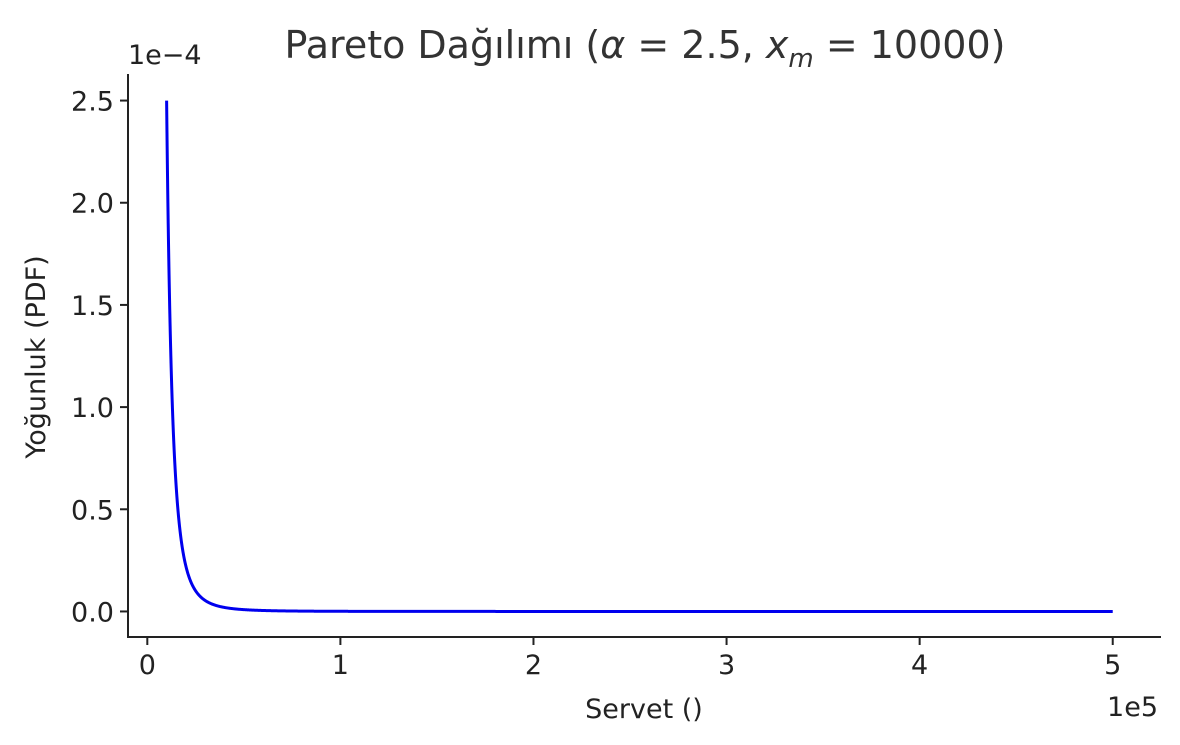 Image resolution: width=1180 pixels, height=745 pixels. What do you see at coordinates (99, 357) in the screenshot?
I see `y-ticks: 0.0 0.5 1.0 1.5 2.0 2.5` at bounding box center [99, 357].